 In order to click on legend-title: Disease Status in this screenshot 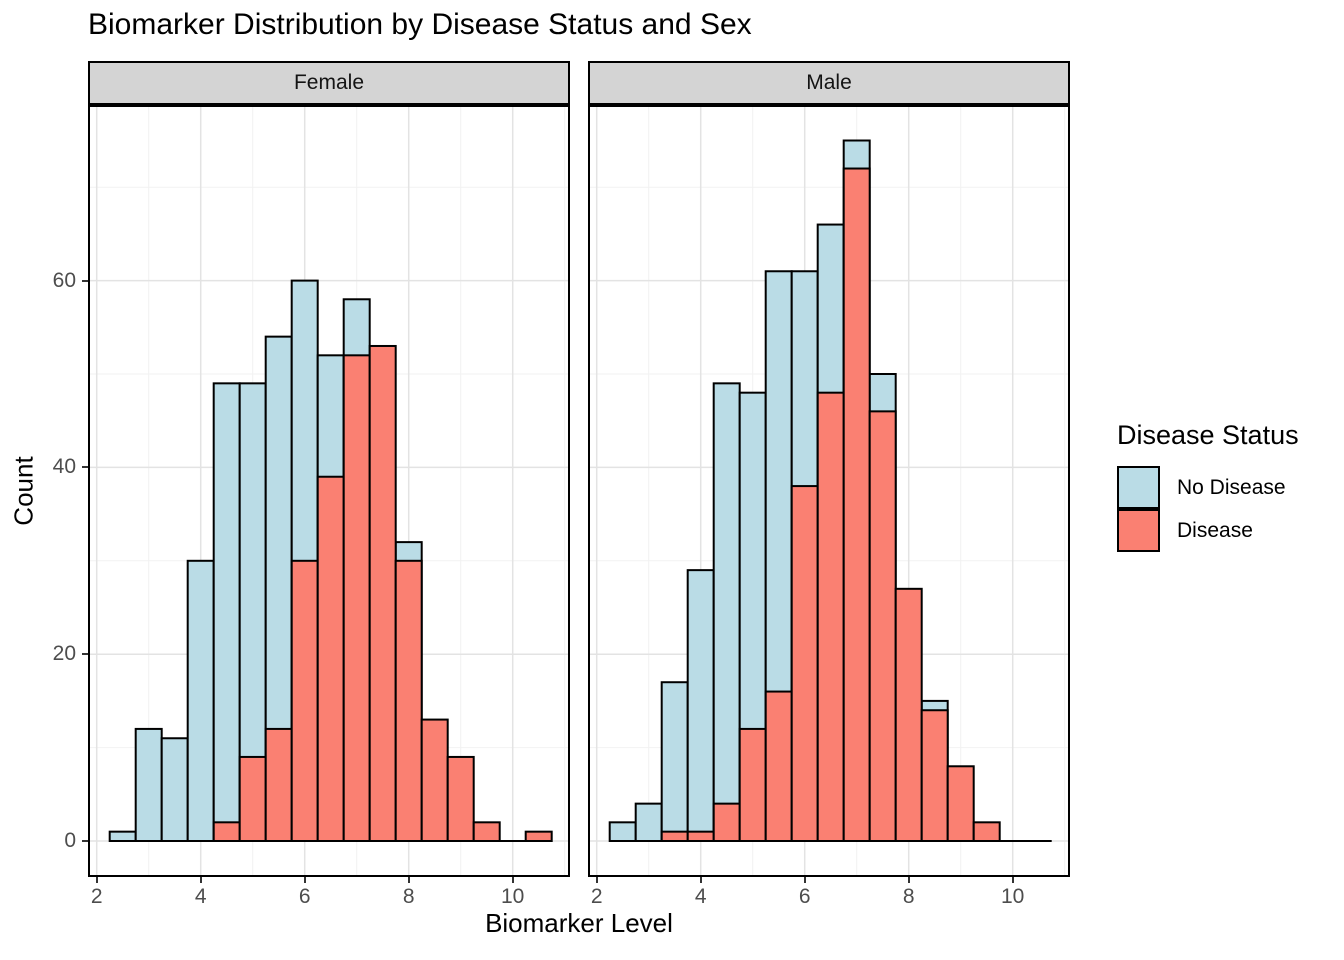, I will do `click(1208, 435)`.